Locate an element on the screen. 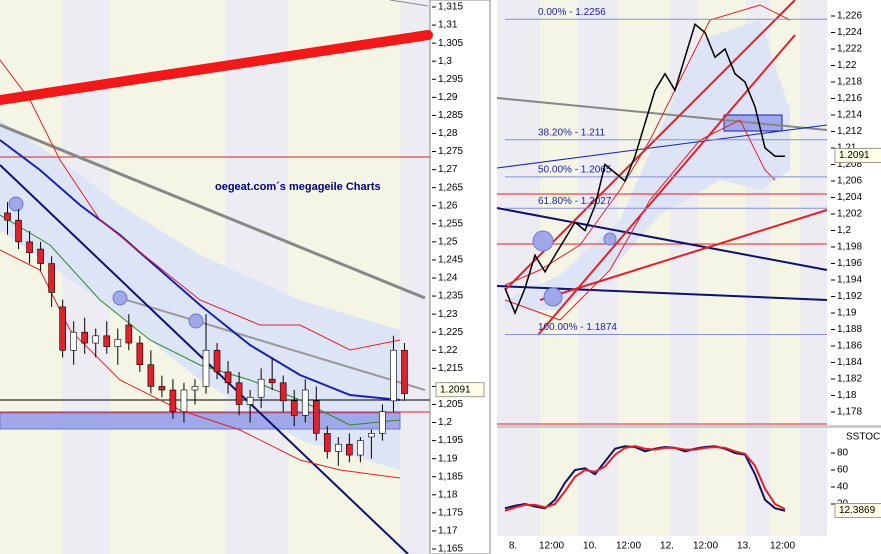  y-tick-label: 1,275 is located at coordinates (450, 151).